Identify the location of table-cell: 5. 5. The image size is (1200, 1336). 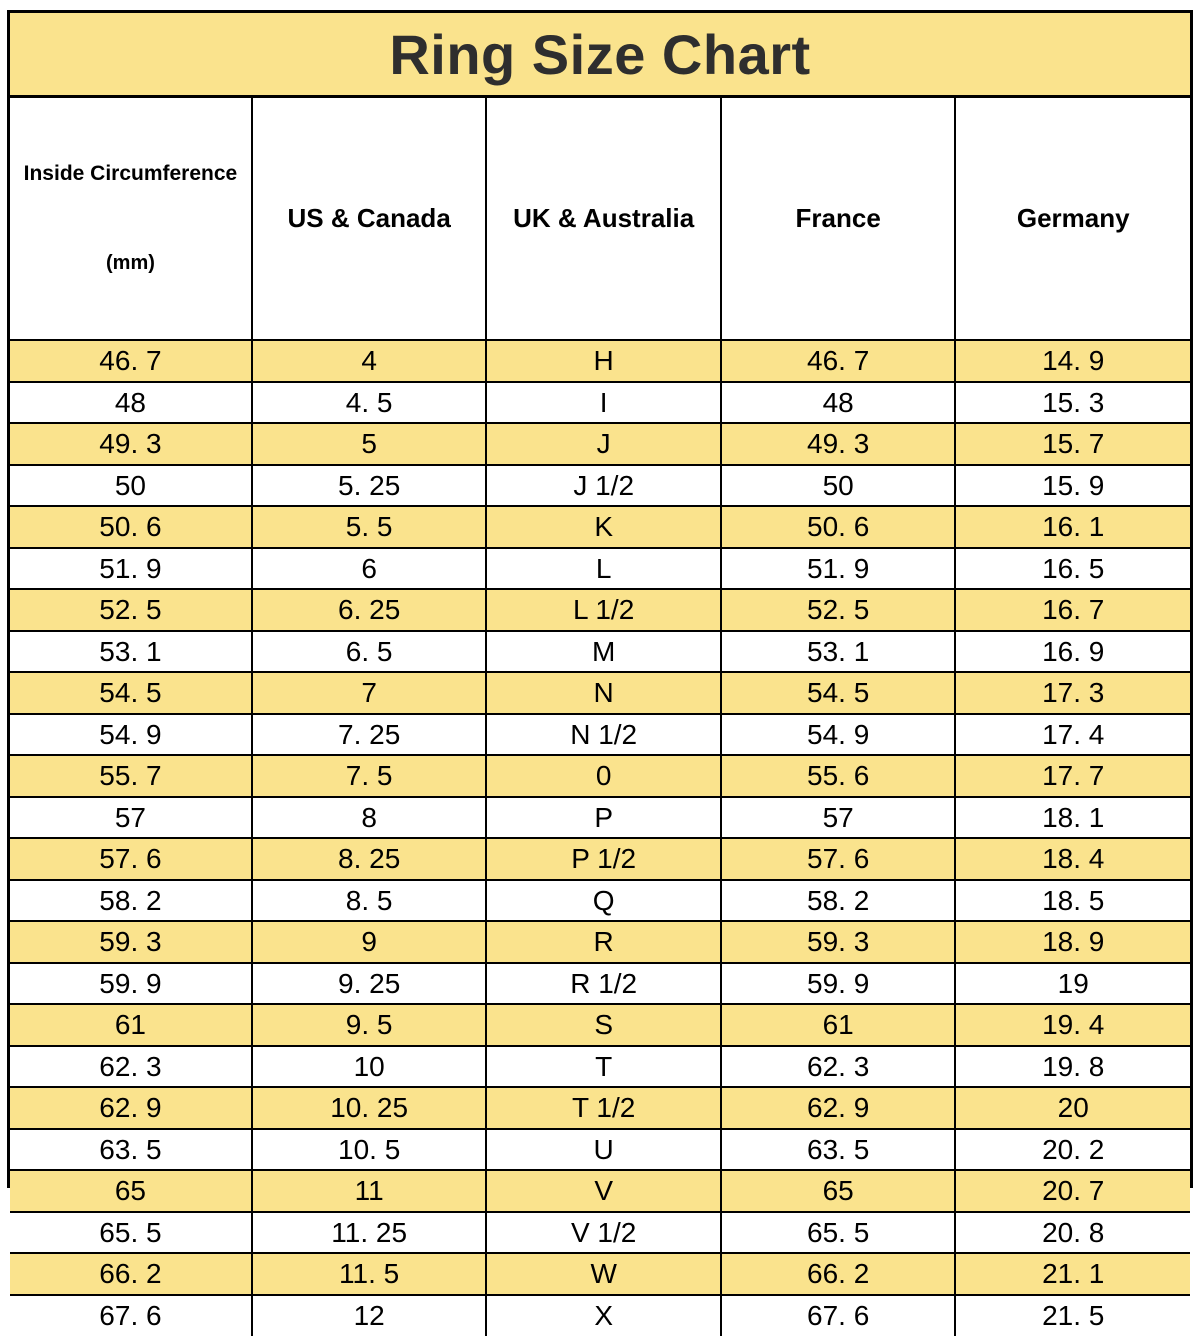
(369, 527).